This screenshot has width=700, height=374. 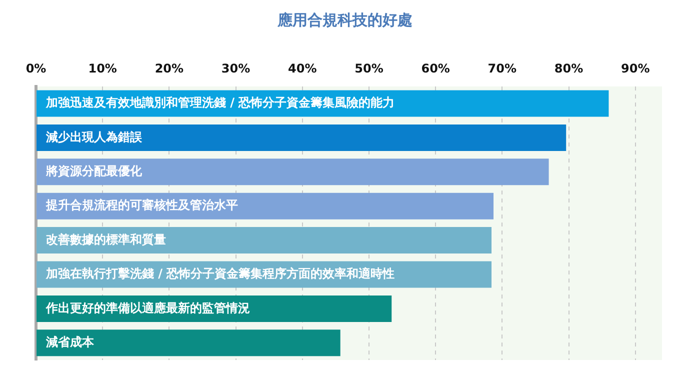 What do you see at coordinates (94, 137) in the screenshot?
I see `y-tick-label: 減少出現人為錯誤` at bounding box center [94, 137].